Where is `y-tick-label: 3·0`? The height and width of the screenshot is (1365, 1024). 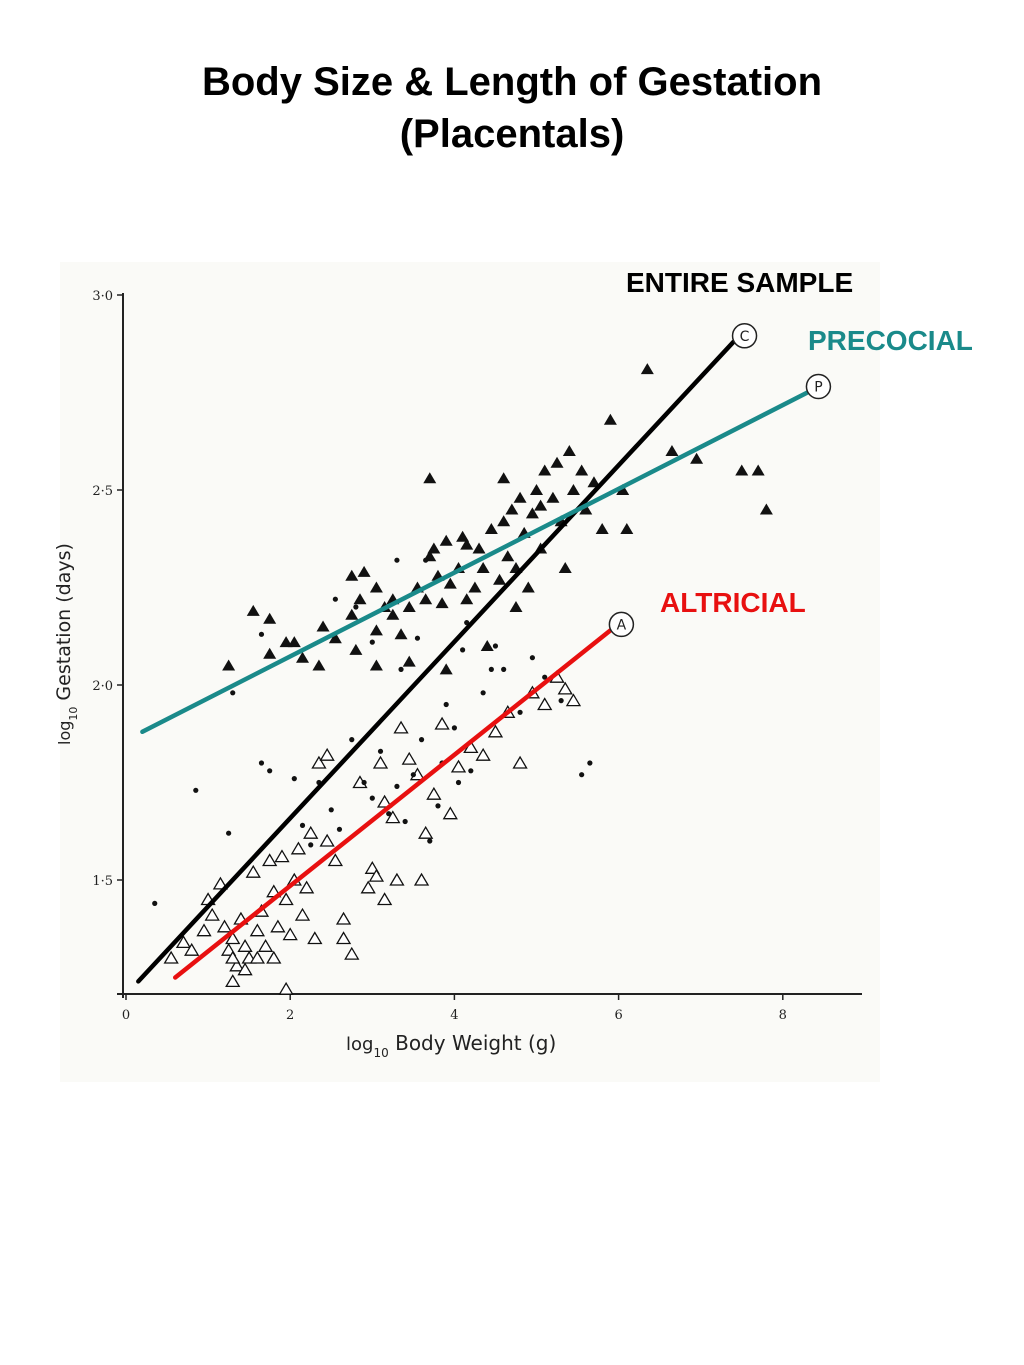
y-tick-label: 3·0 is located at coordinates (102, 296).